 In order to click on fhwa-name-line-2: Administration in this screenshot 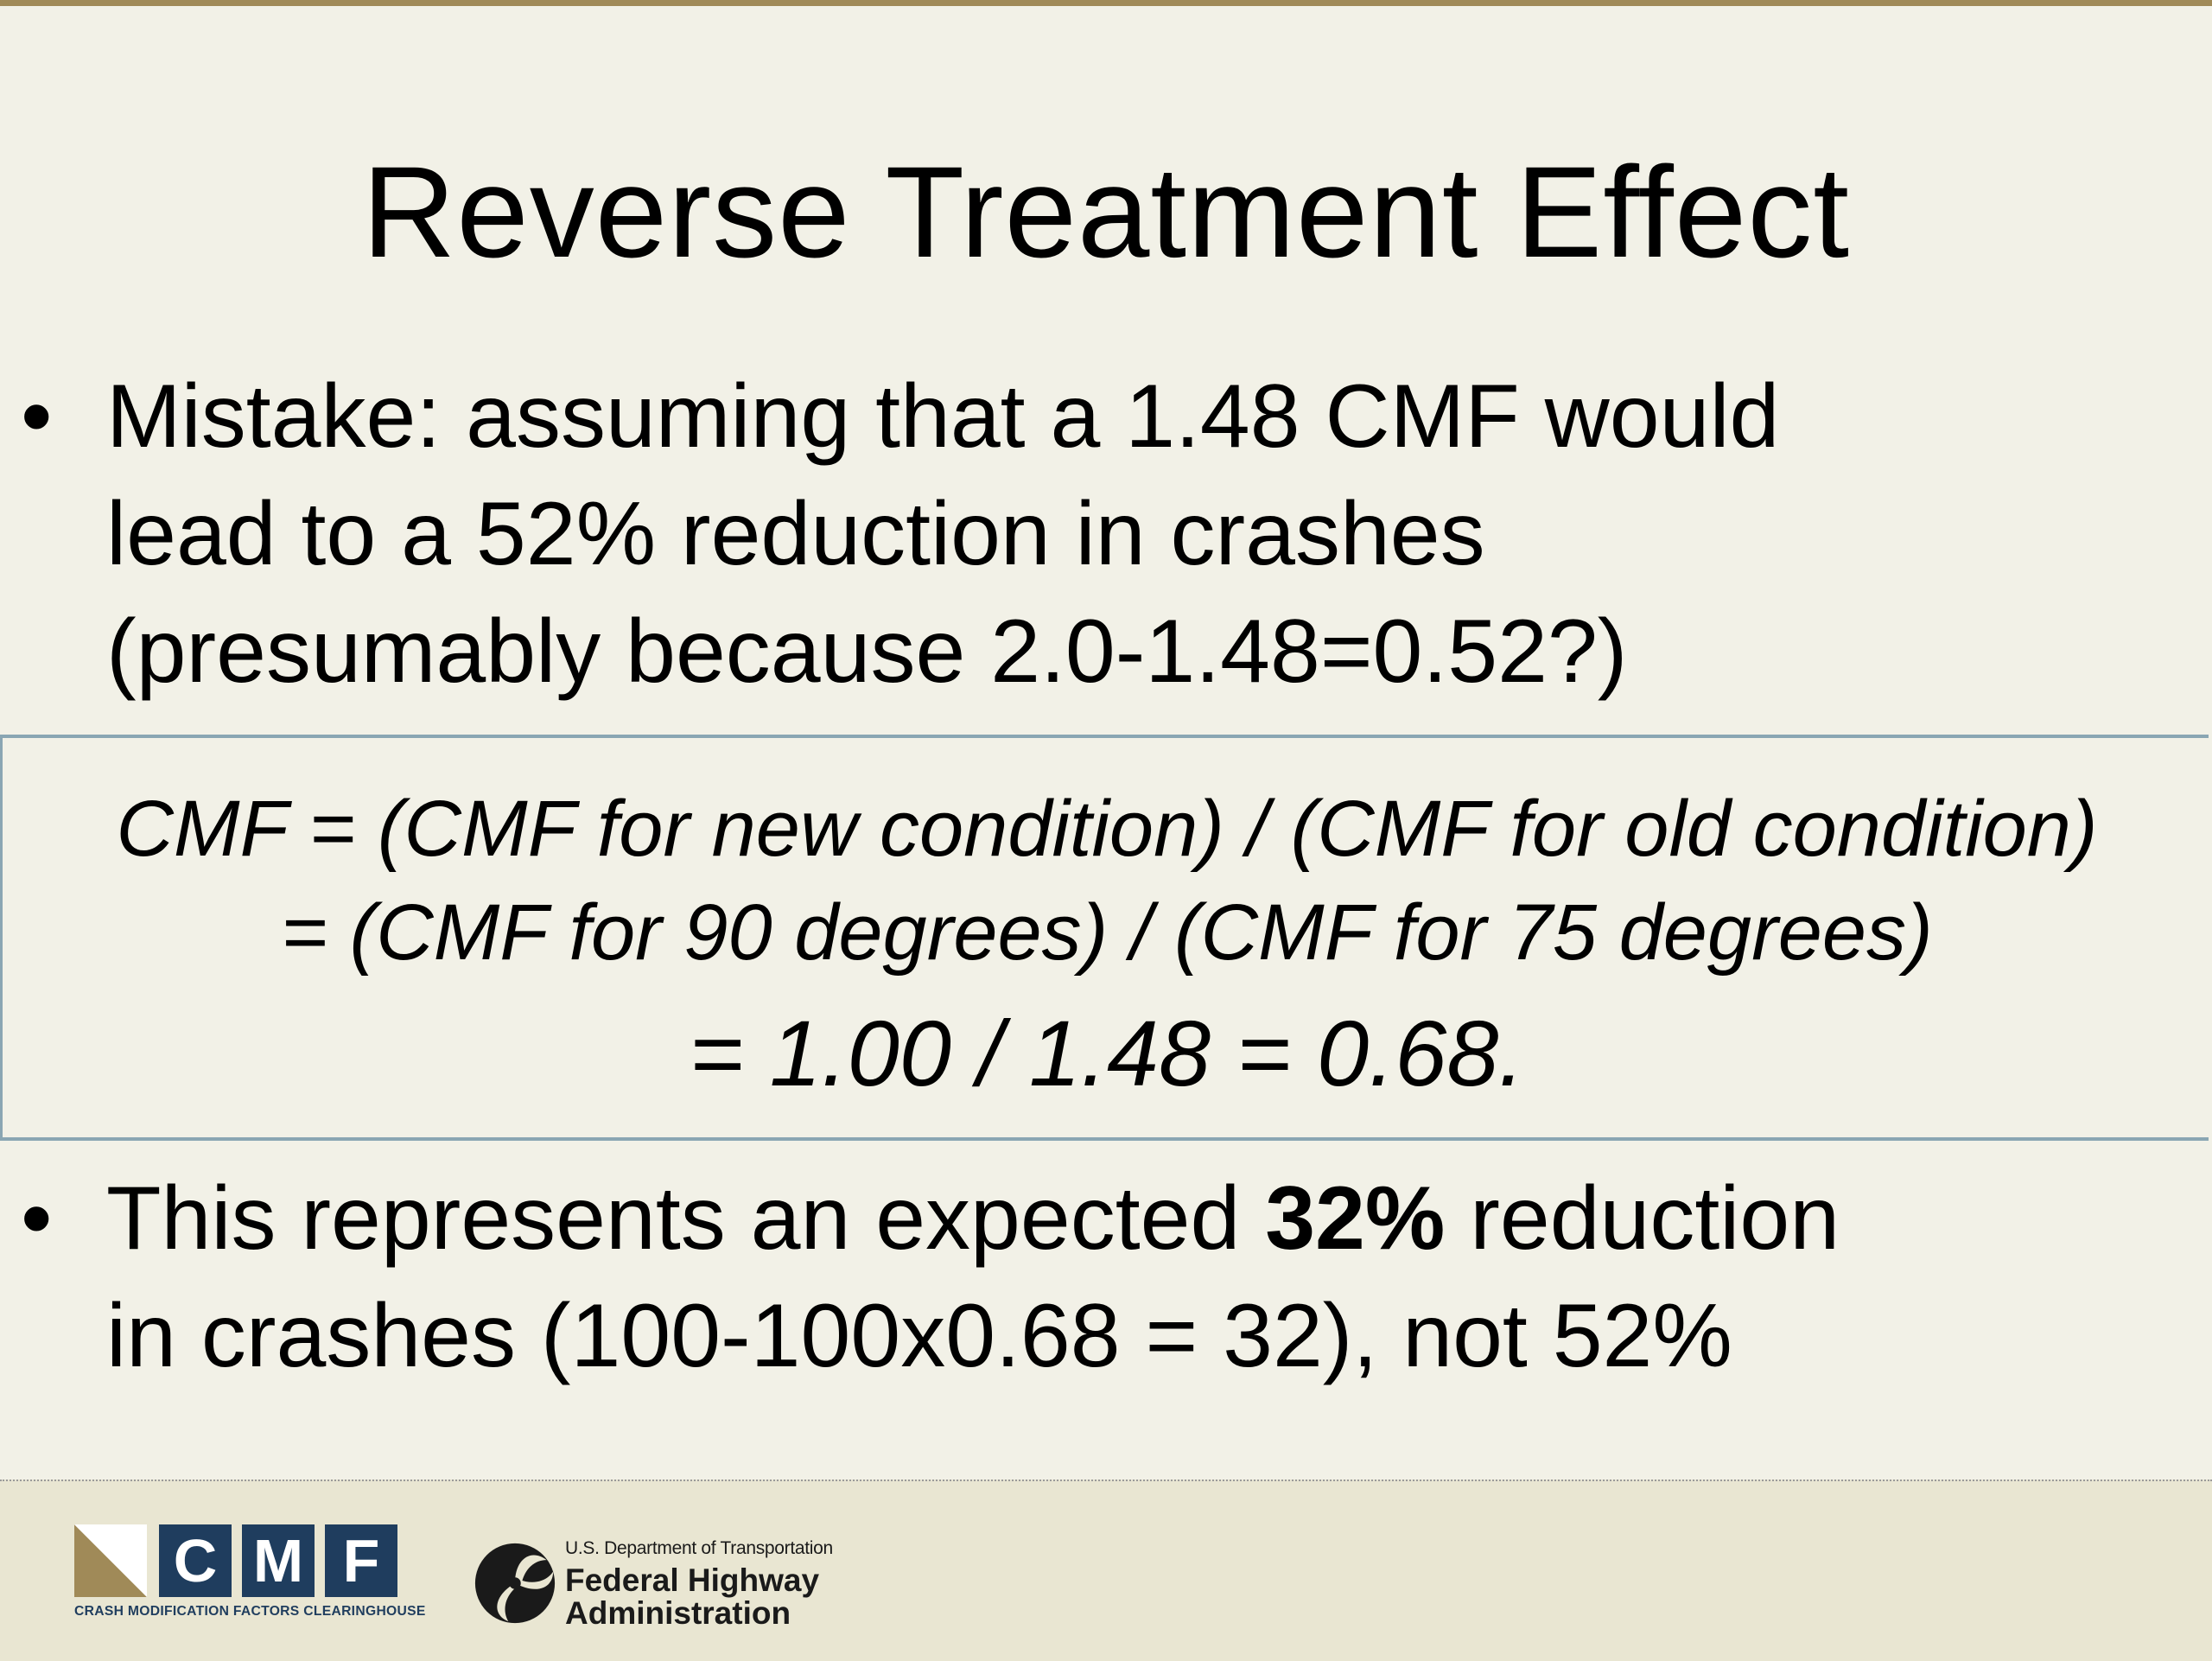, I will do `click(678, 1613)`.